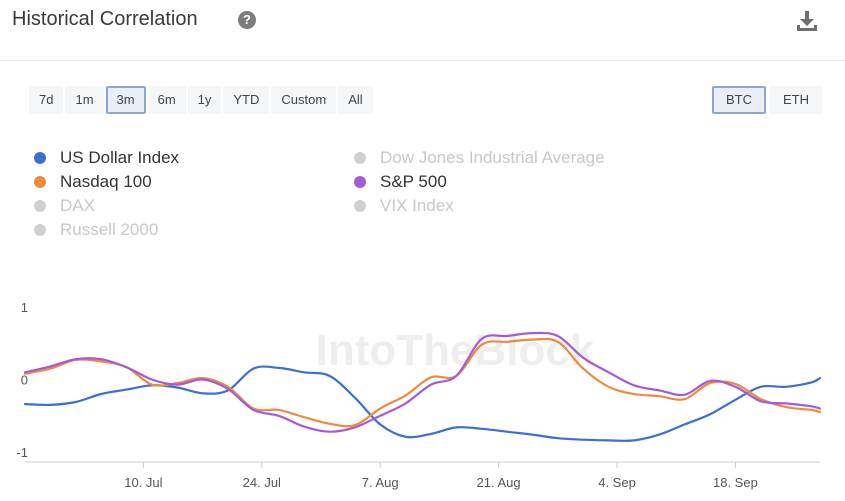  What do you see at coordinates (84, 100) in the screenshot?
I see `range-button-1m: 1m` at bounding box center [84, 100].